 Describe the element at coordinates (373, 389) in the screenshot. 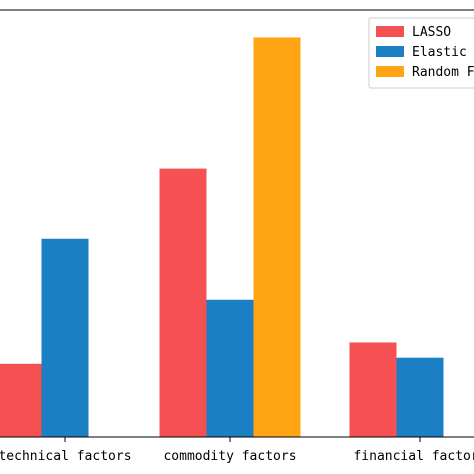

I see `bar-lasso-financial-factors` at that location.